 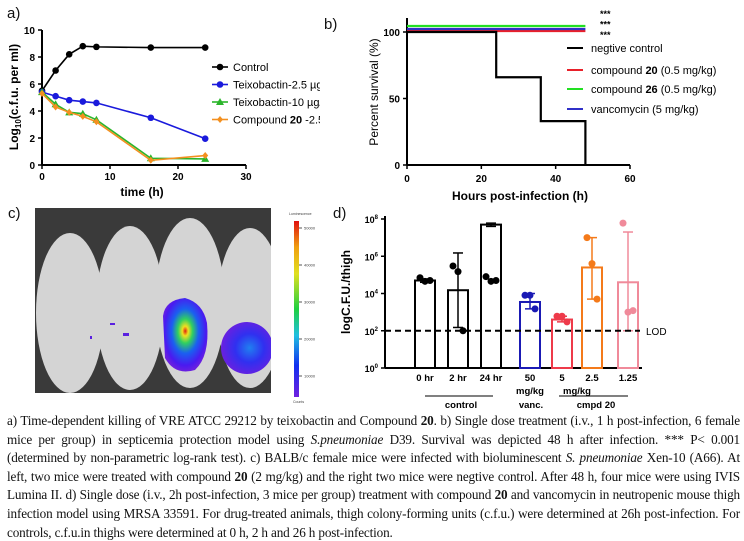 What do you see at coordinates (14, 213) in the screenshot?
I see `panel-c-label: c)` at bounding box center [14, 213].